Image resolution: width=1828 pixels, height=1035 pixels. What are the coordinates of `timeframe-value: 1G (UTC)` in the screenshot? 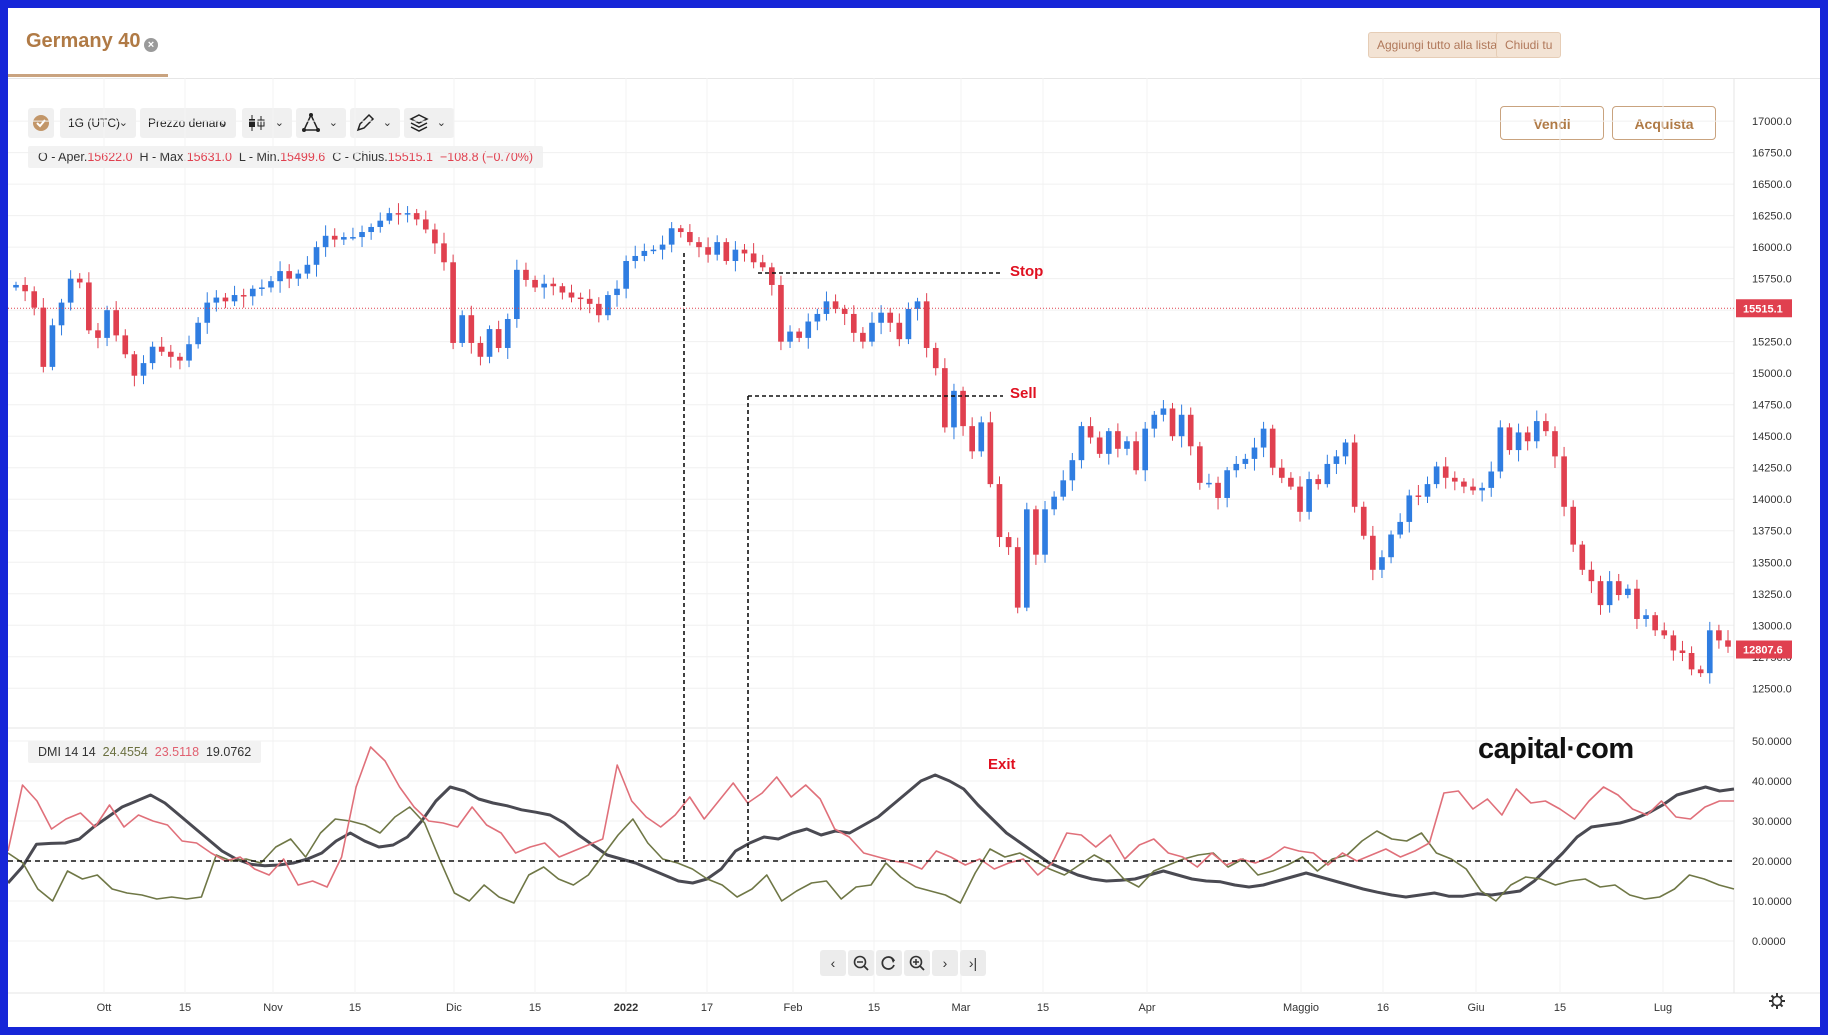 It's located at (94, 123).